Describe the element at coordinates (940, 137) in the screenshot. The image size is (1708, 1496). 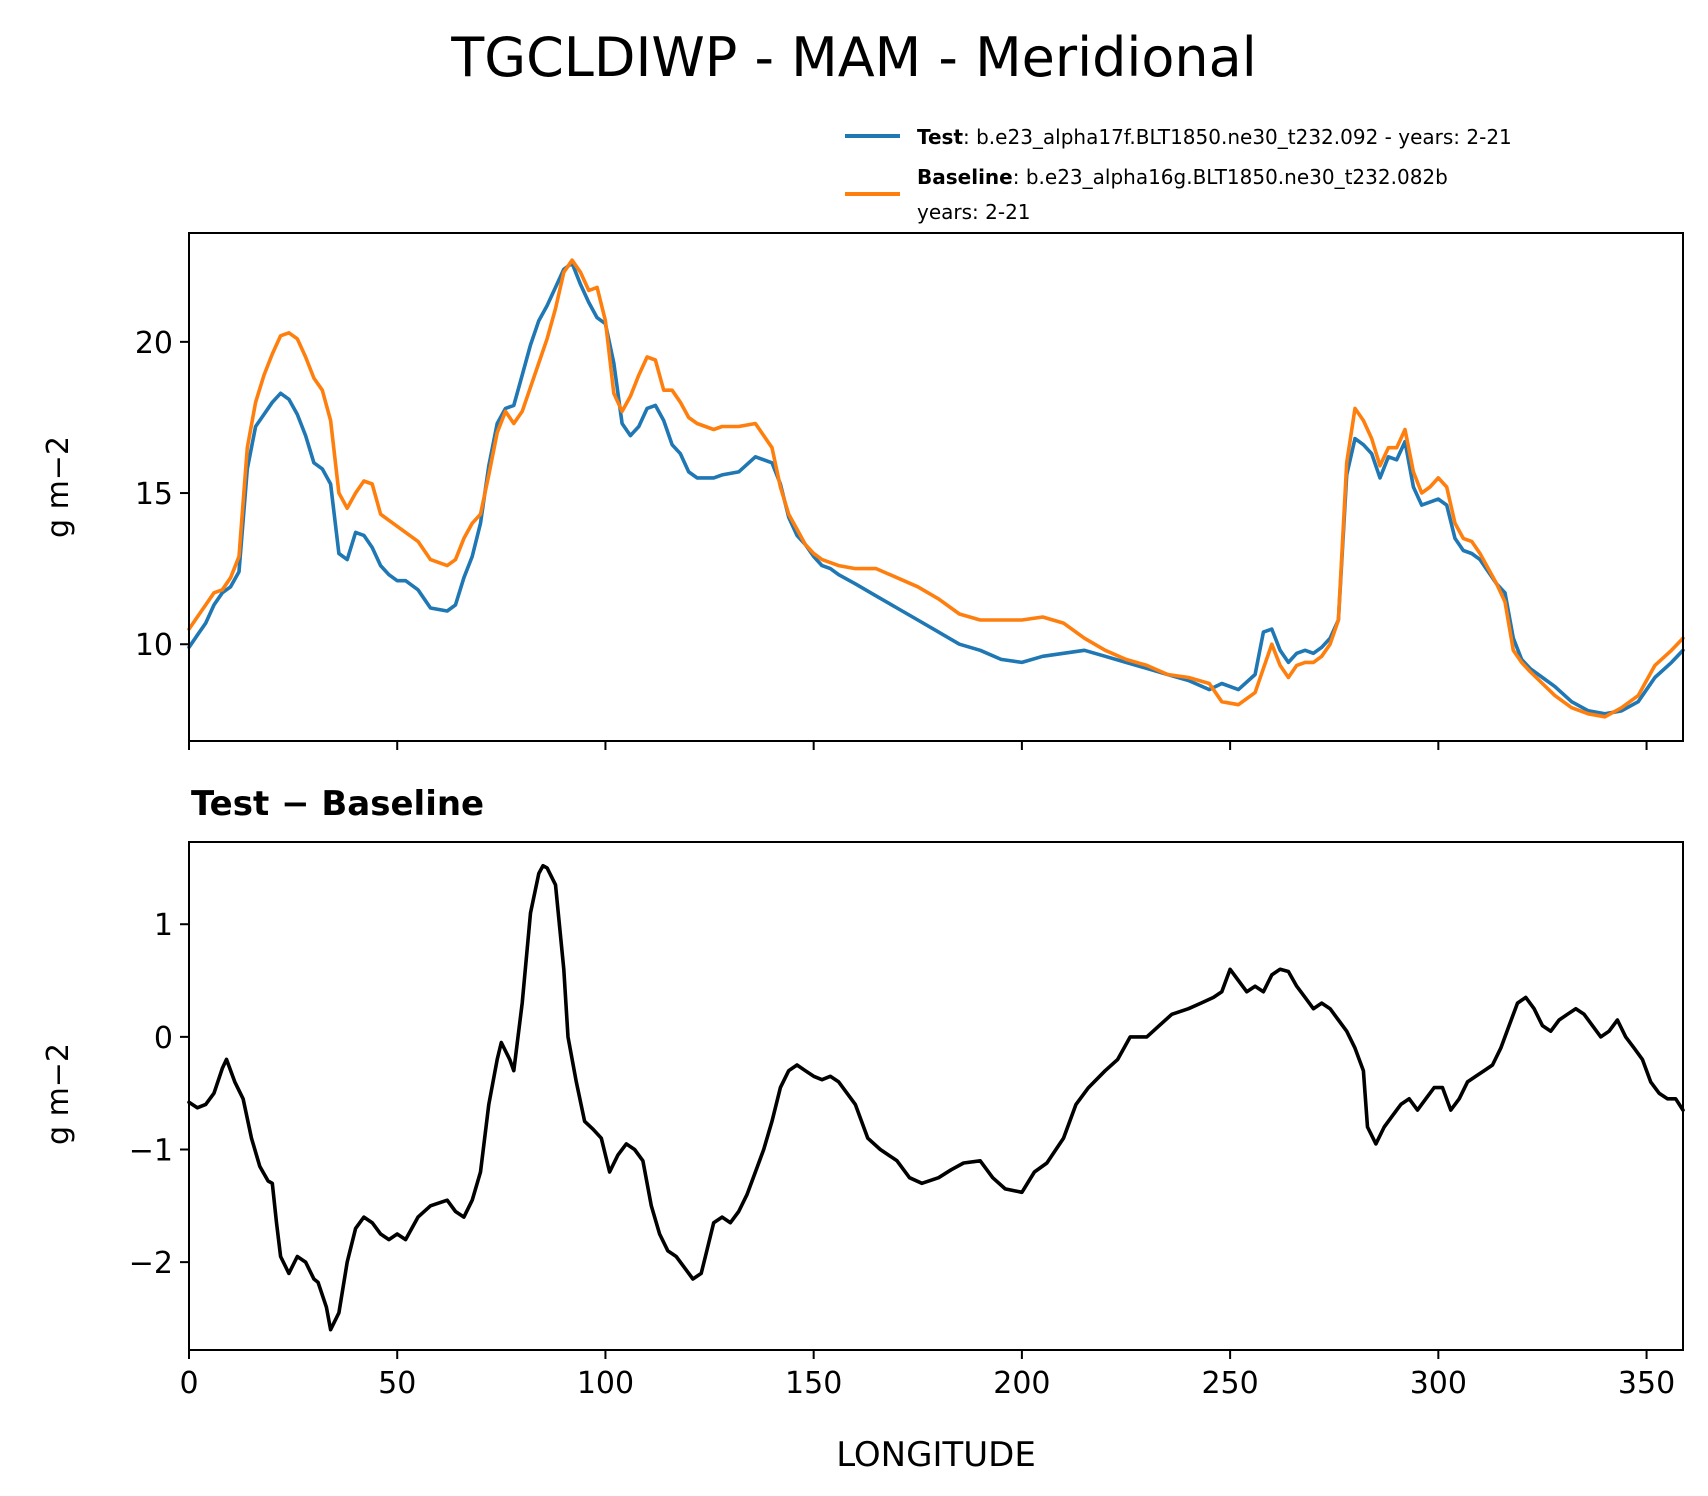
I see `legend-test-label: Test` at that location.